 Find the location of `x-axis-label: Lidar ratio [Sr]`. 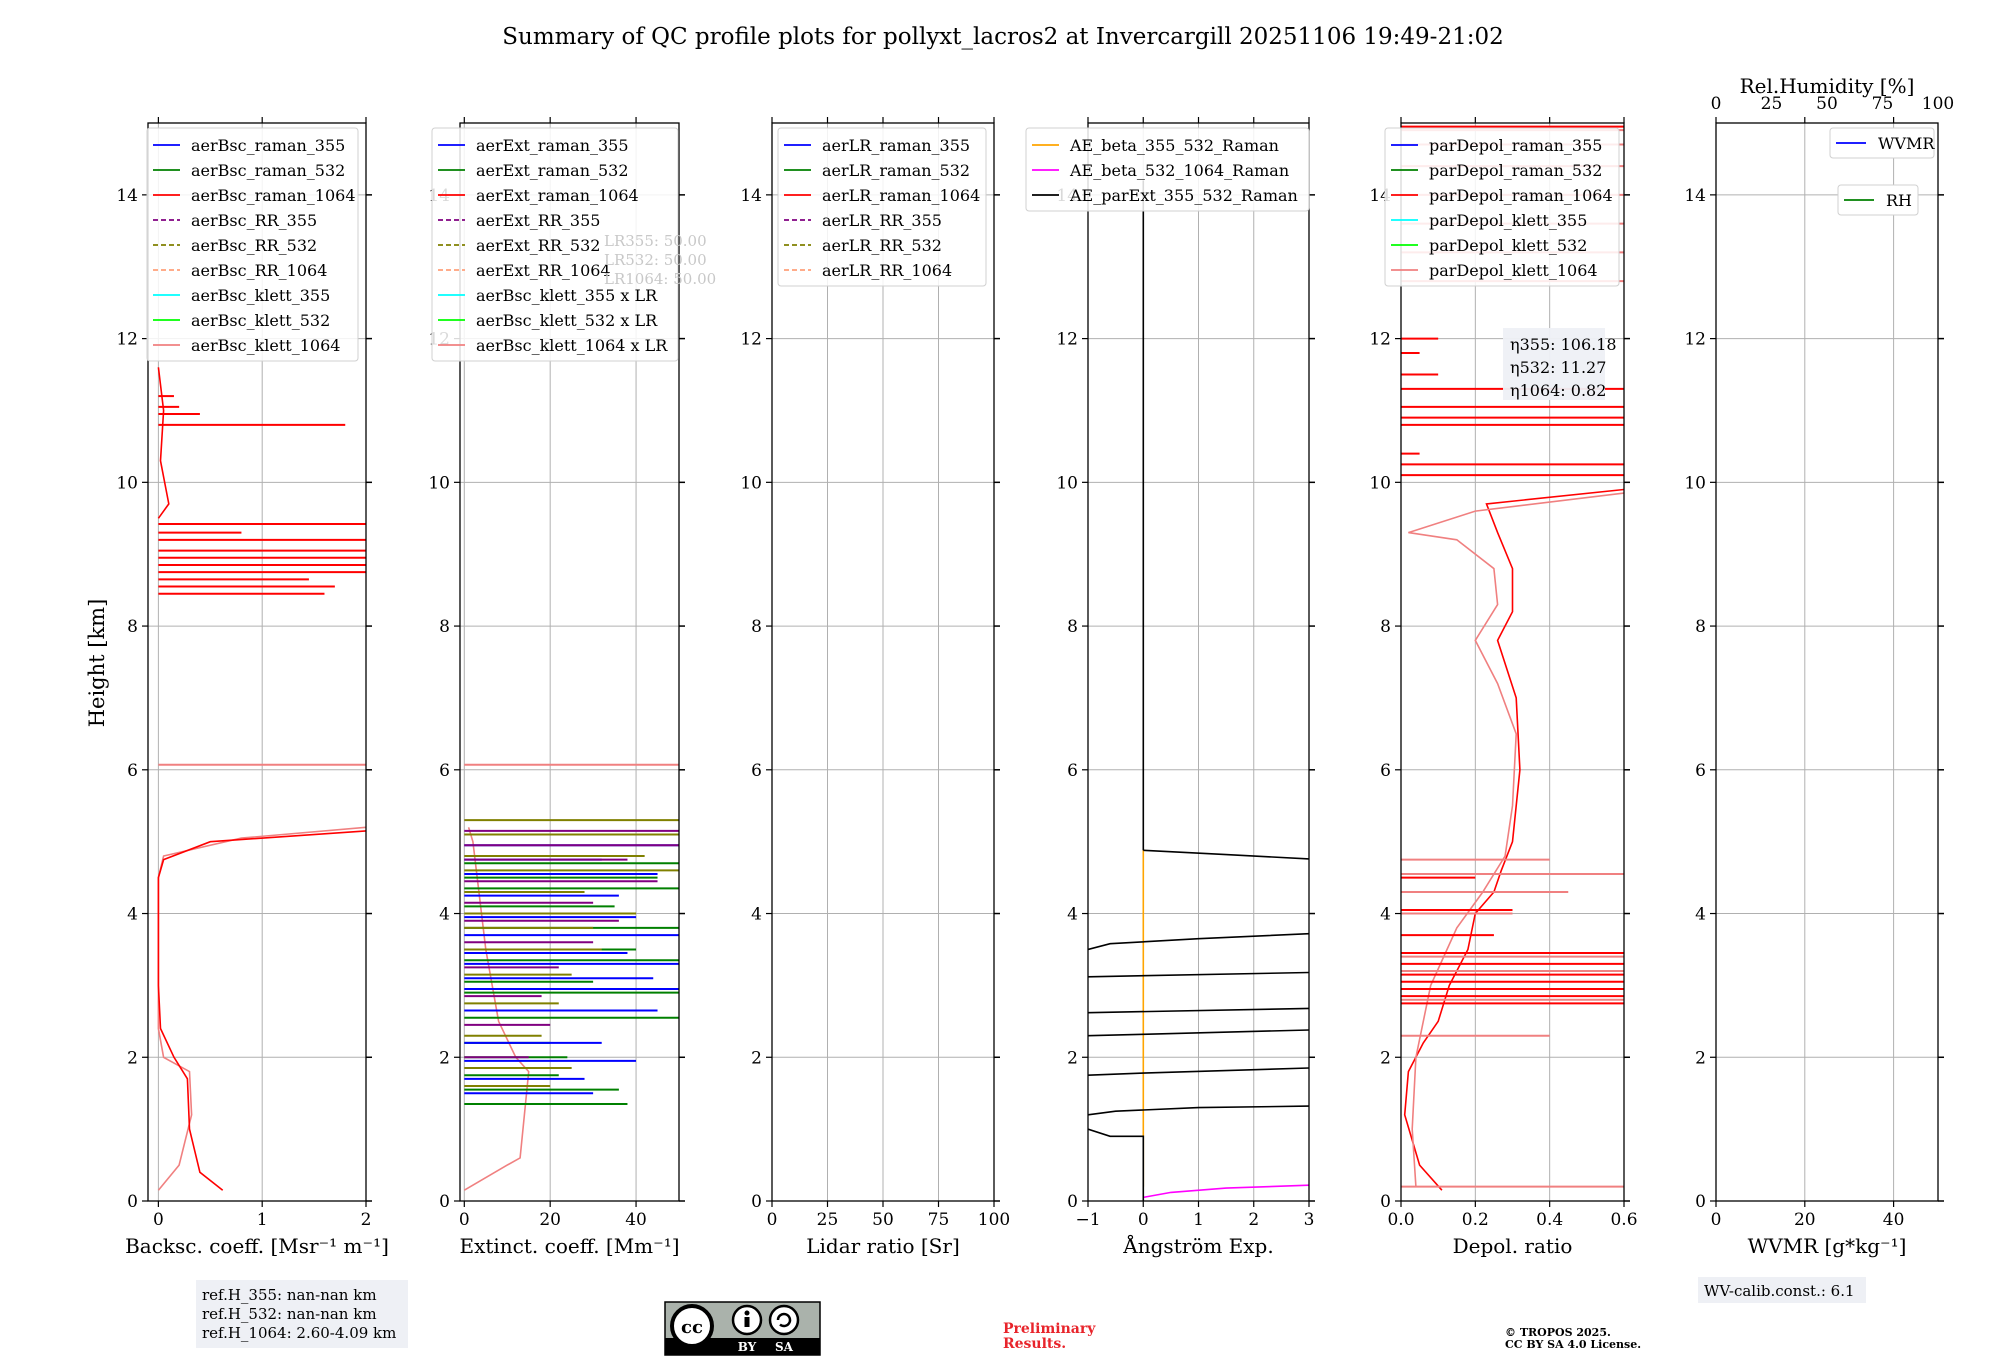

x-axis-label: Lidar ratio [Sr] is located at coordinates (883, 1246).